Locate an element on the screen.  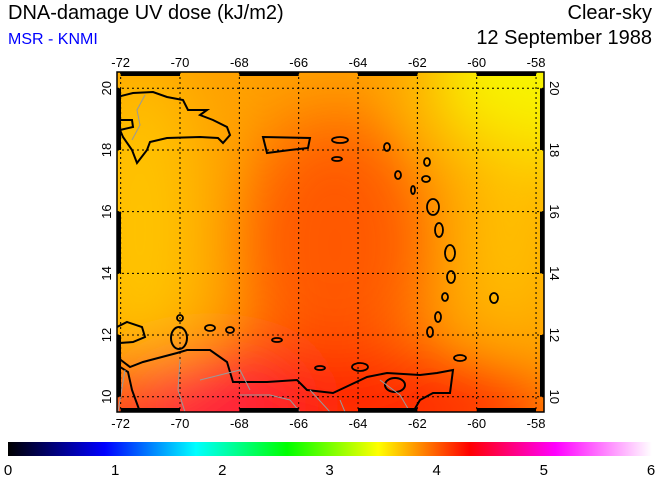
lat-label-right: 20 is located at coordinates (554, 88).